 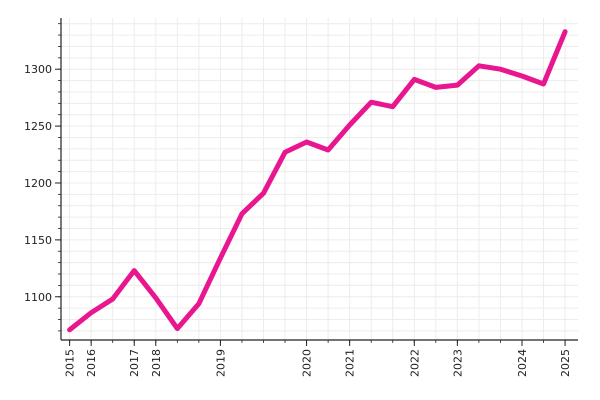 I want to click on x-tick-label: 2018, so click(x=156, y=363).